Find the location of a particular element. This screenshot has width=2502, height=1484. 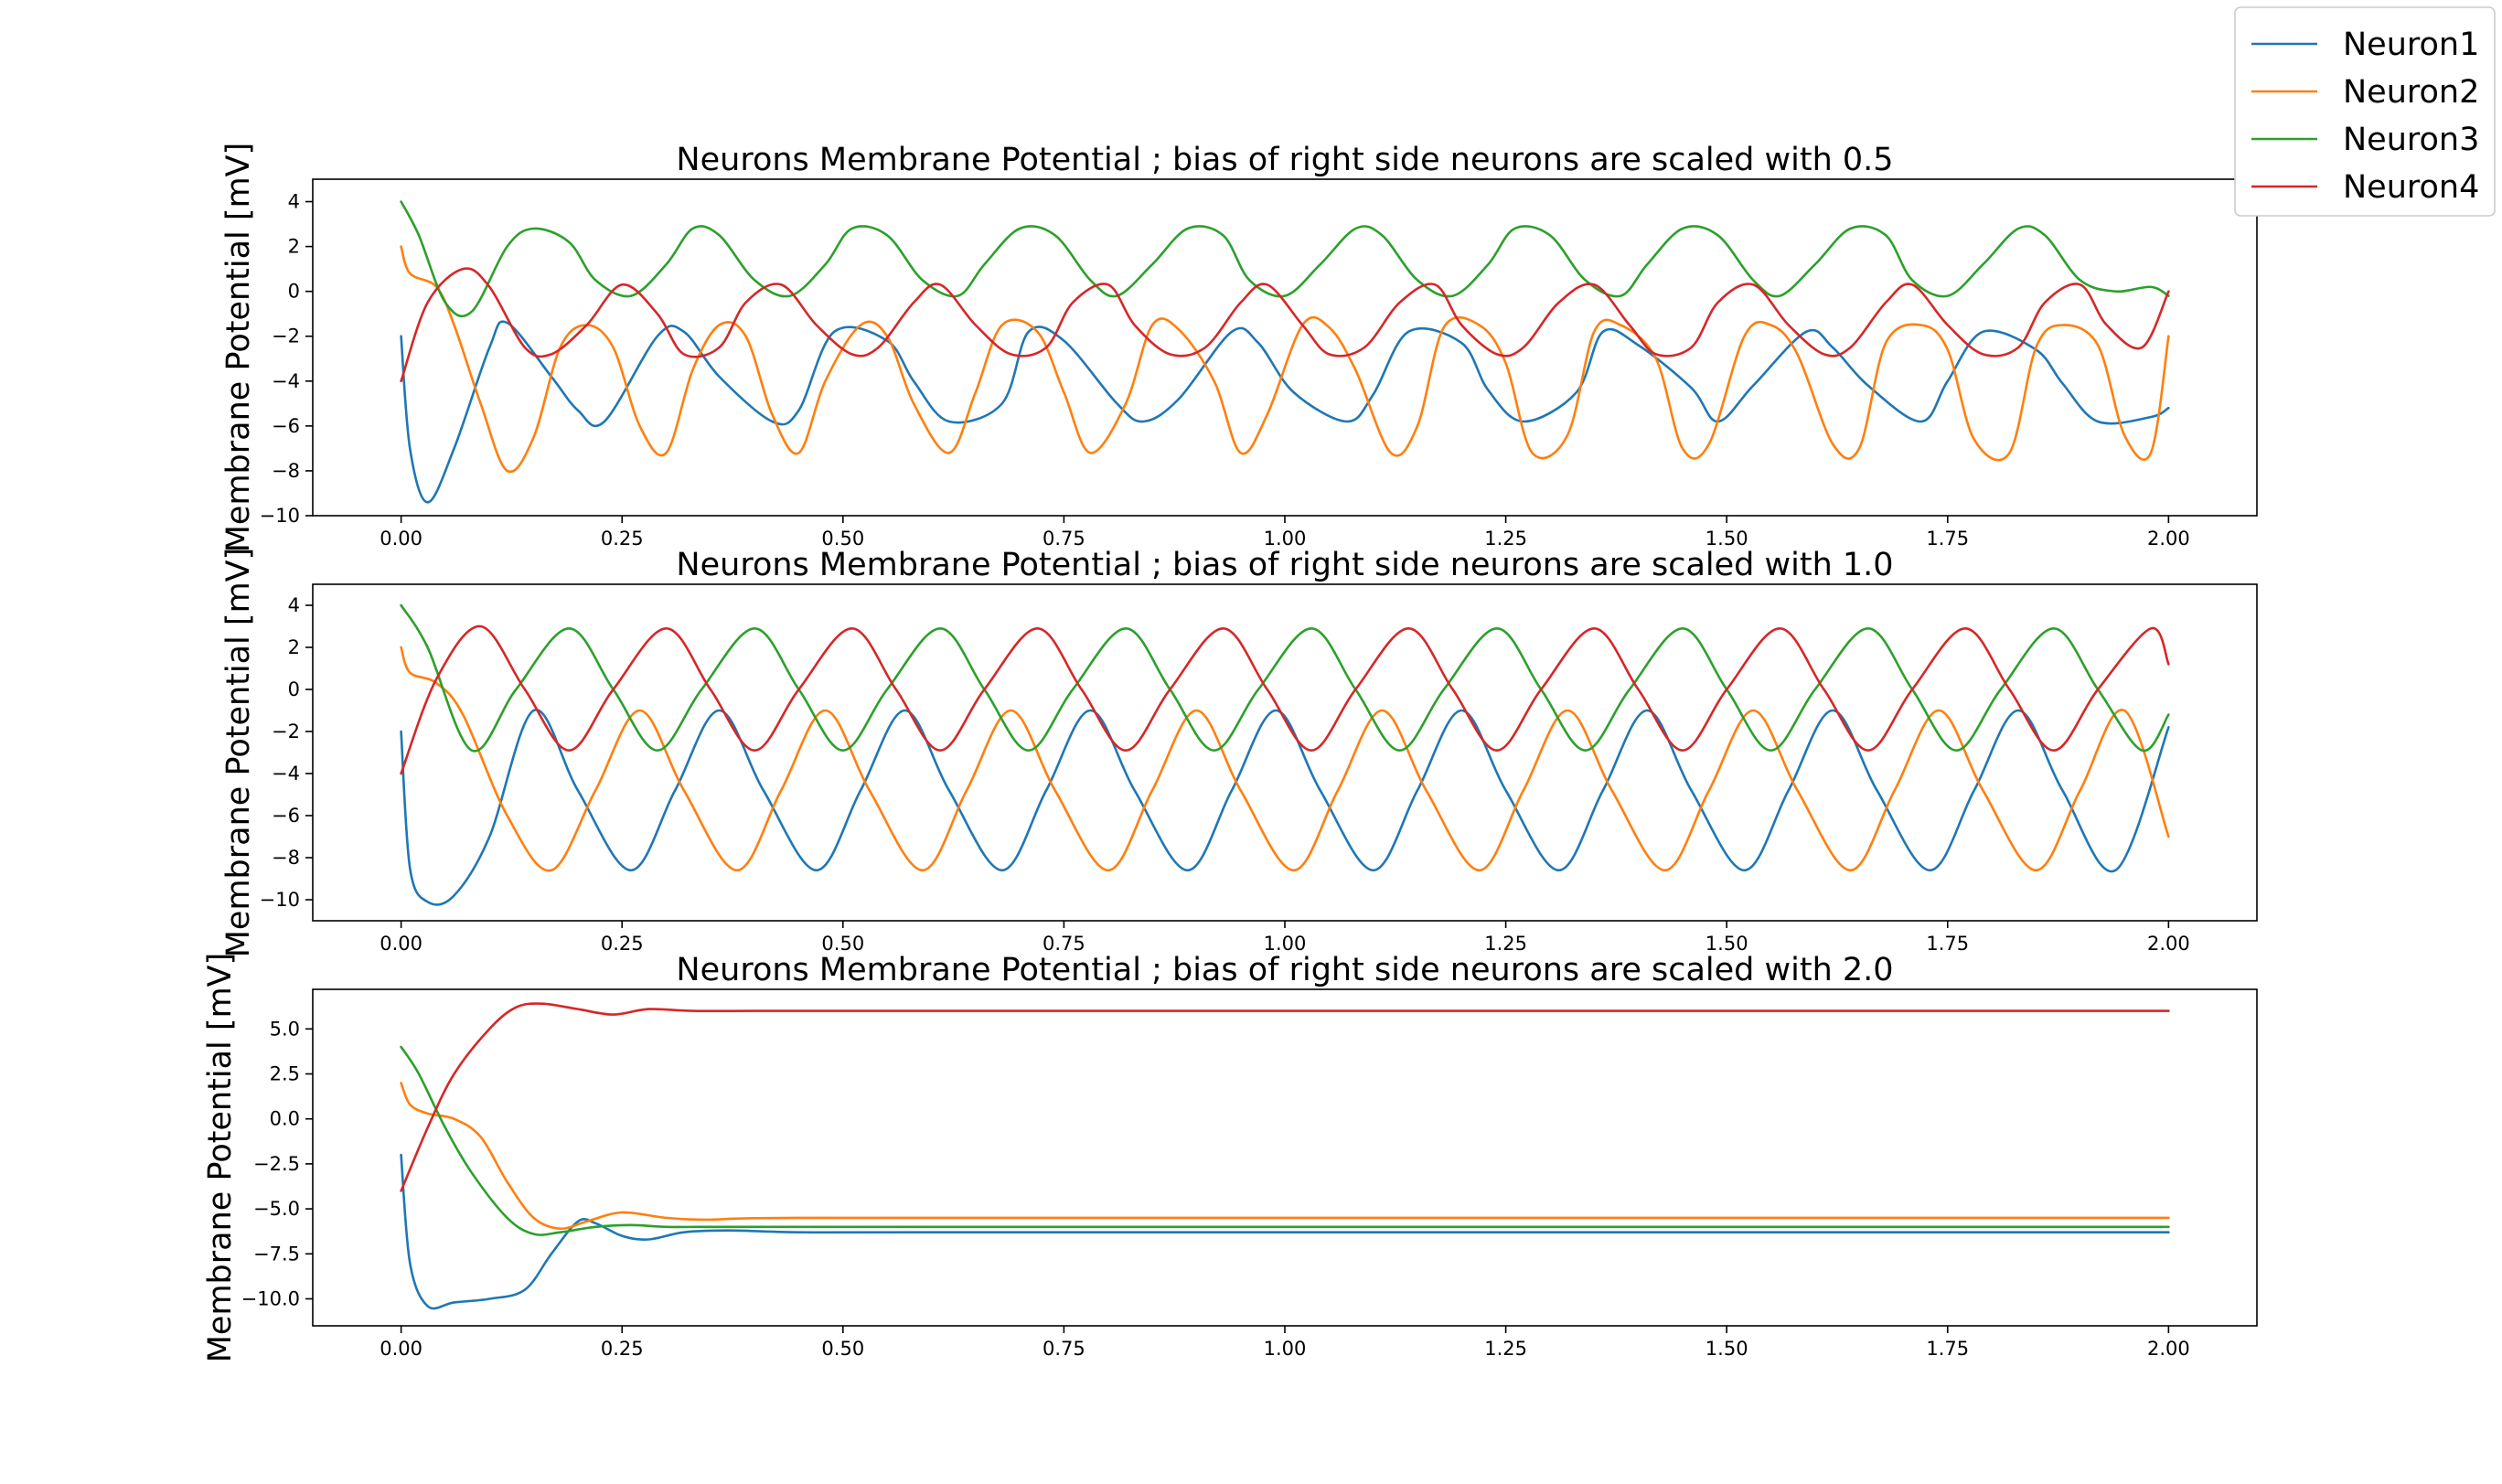

subplot-2-xtick-label: 0.75 is located at coordinates (1063, 944).